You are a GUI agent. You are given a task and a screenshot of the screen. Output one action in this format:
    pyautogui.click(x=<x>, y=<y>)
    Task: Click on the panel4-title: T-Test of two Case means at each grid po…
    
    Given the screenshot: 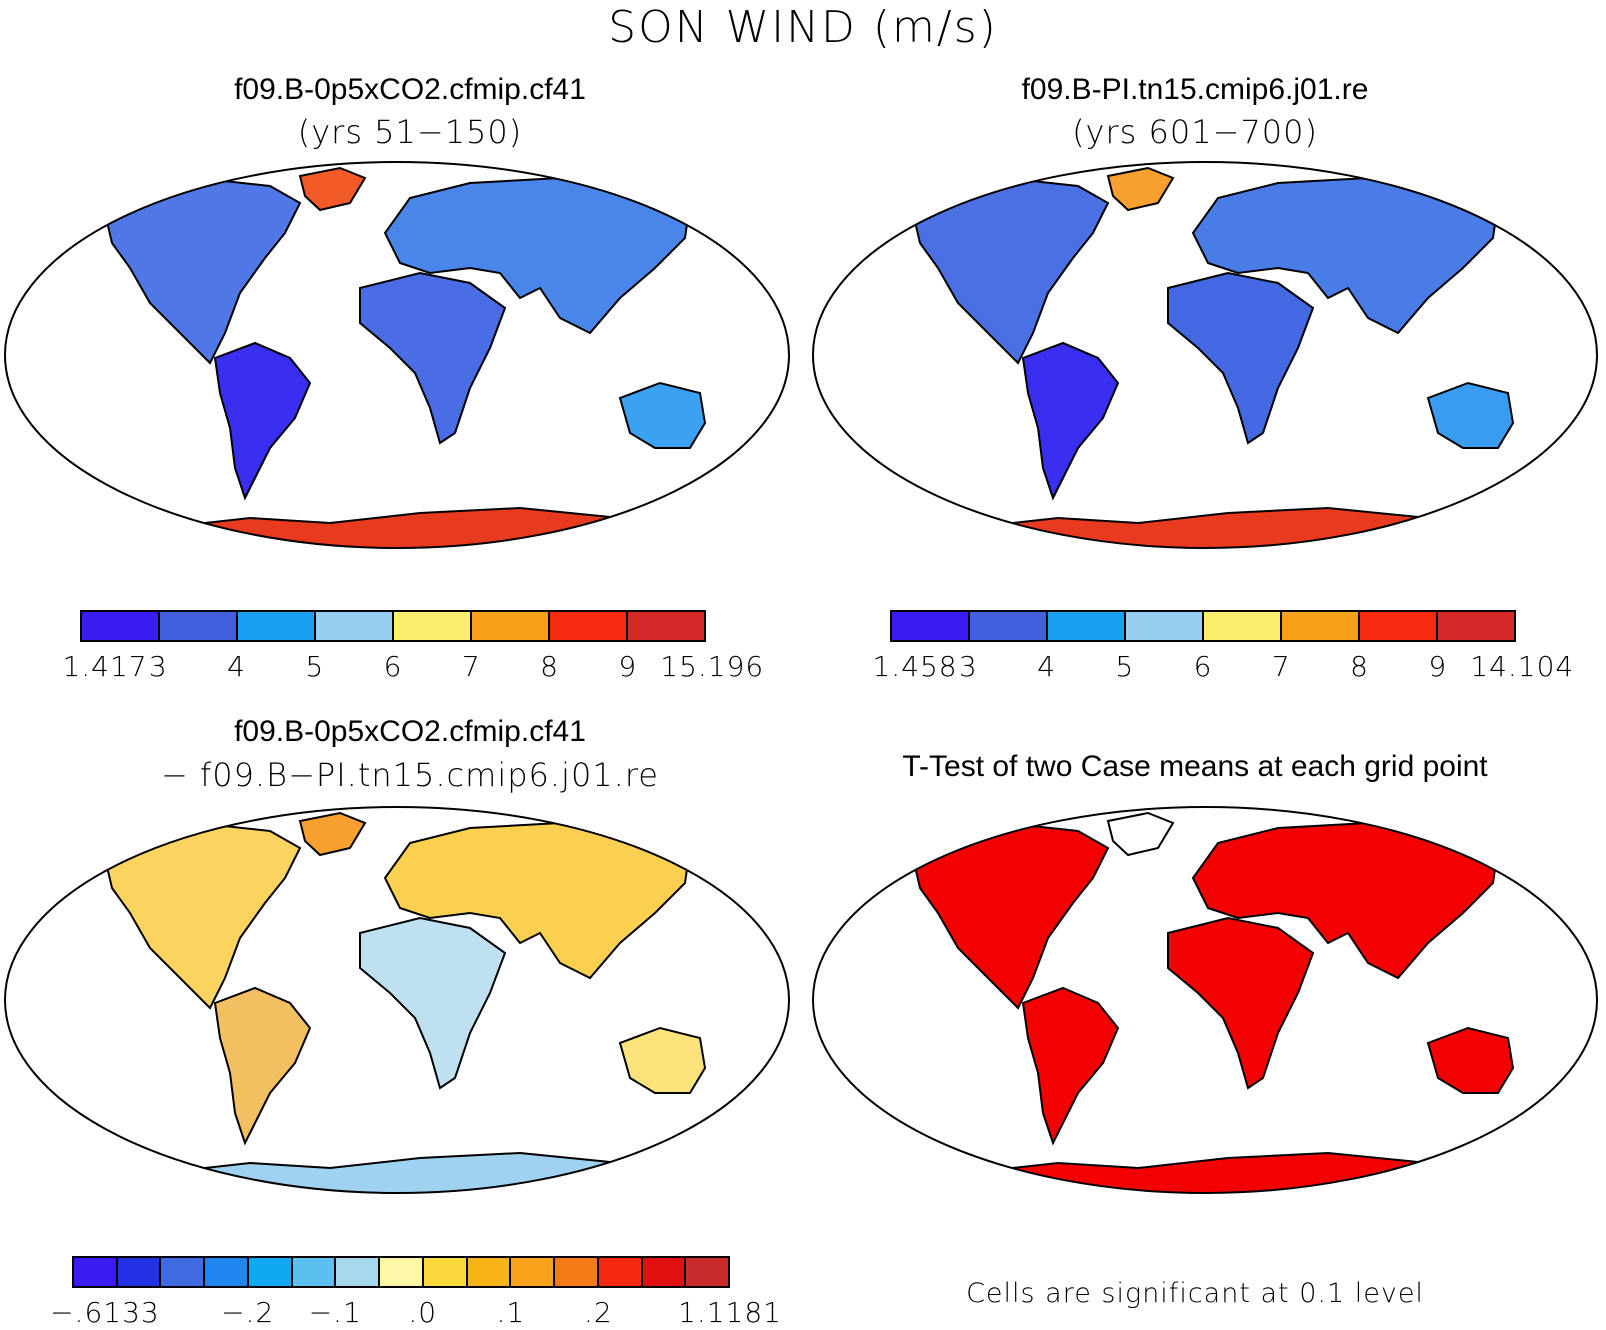 What is the action you would take?
    pyautogui.click(x=1195, y=766)
    